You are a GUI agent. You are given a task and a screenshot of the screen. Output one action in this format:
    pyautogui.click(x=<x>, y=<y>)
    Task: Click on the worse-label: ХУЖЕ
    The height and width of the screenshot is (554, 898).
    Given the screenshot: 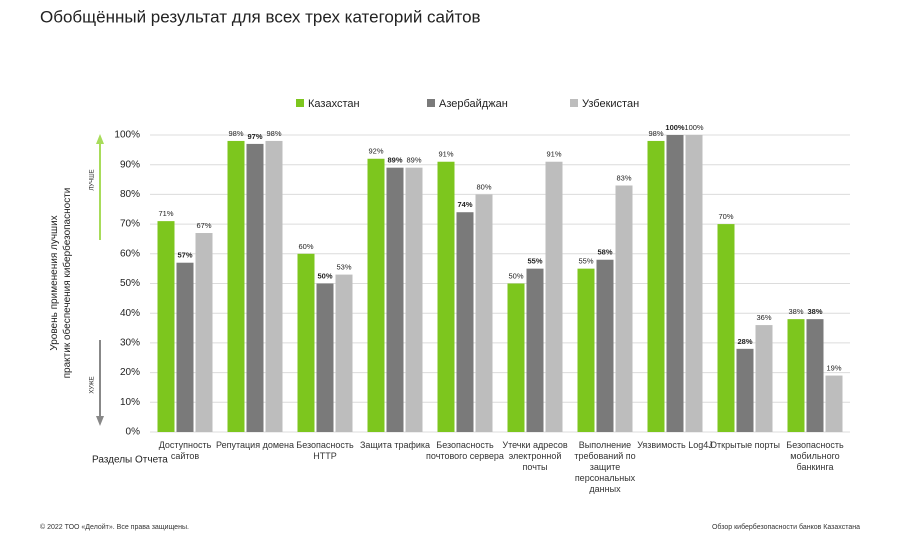 What is the action you would take?
    pyautogui.click(x=93, y=384)
    